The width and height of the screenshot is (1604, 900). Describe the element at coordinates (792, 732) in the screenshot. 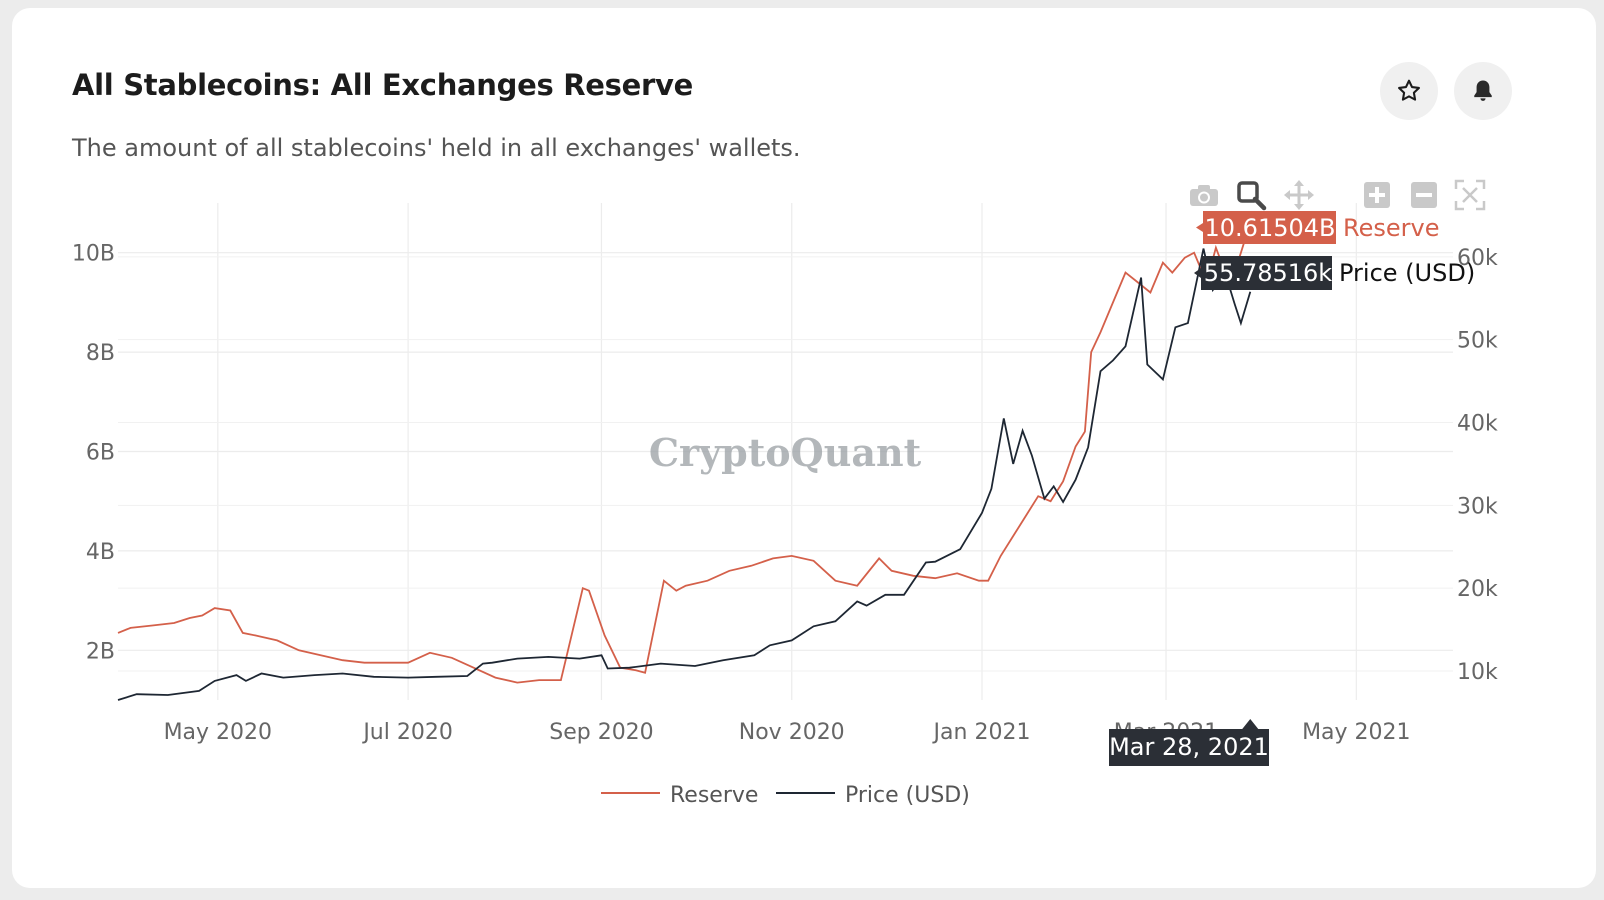

I see `x-tick-label: Nov 2020` at that location.